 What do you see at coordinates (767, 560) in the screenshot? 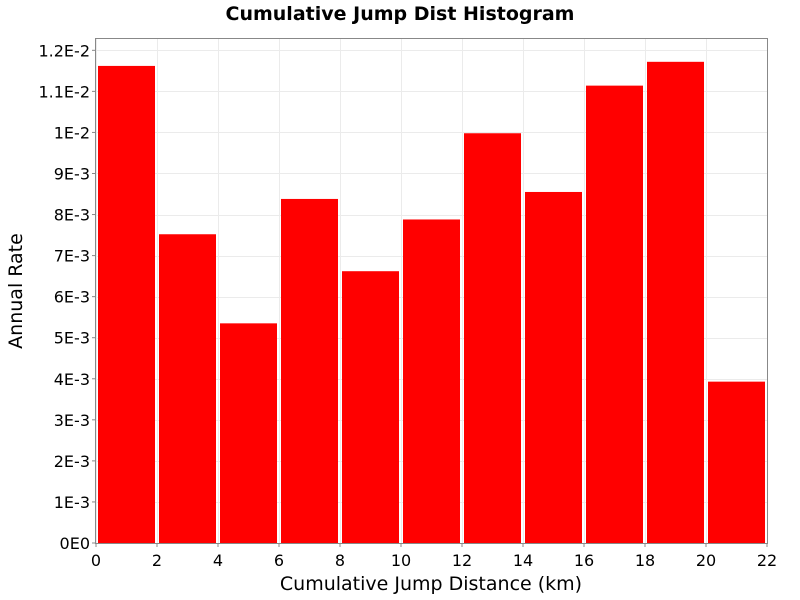
I see `x-tick-label: 22` at bounding box center [767, 560].